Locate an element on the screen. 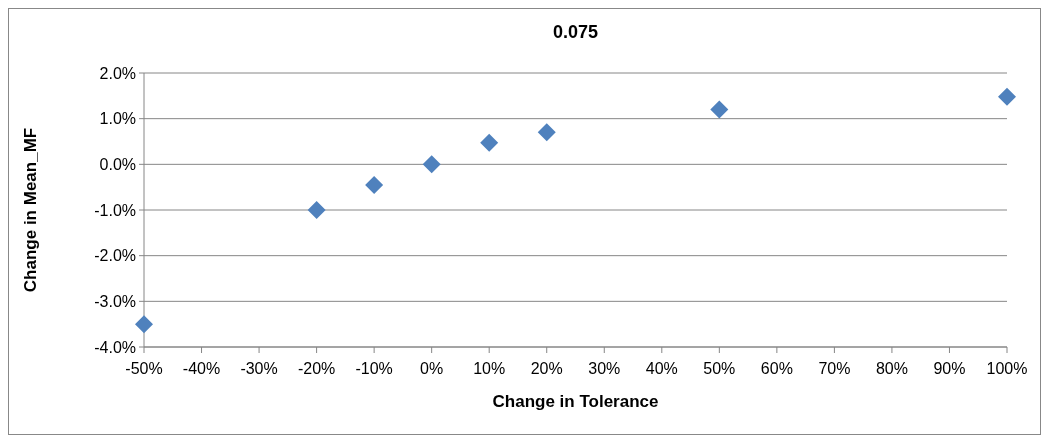 The height and width of the screenshot is (443, 1049). x-tick-label: 100% is located at coordinates (1007, 368).